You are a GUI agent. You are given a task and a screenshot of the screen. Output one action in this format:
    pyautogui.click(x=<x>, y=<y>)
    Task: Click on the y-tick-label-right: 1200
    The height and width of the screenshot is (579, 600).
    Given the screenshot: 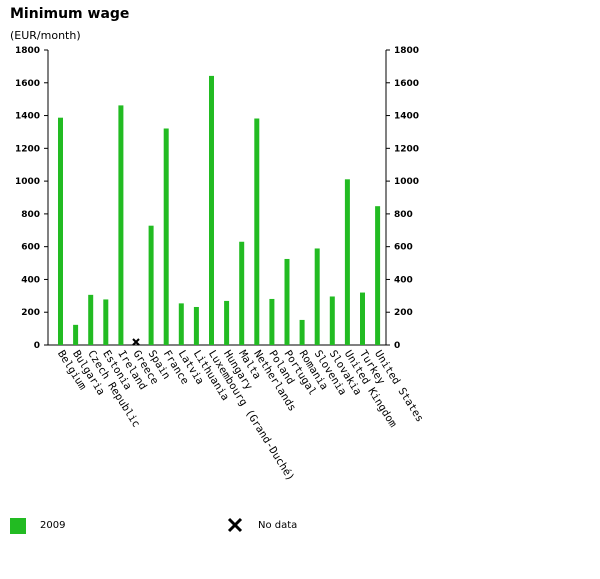 What is the action you would take?
    pyautogui.click(x=406, y=149)
    